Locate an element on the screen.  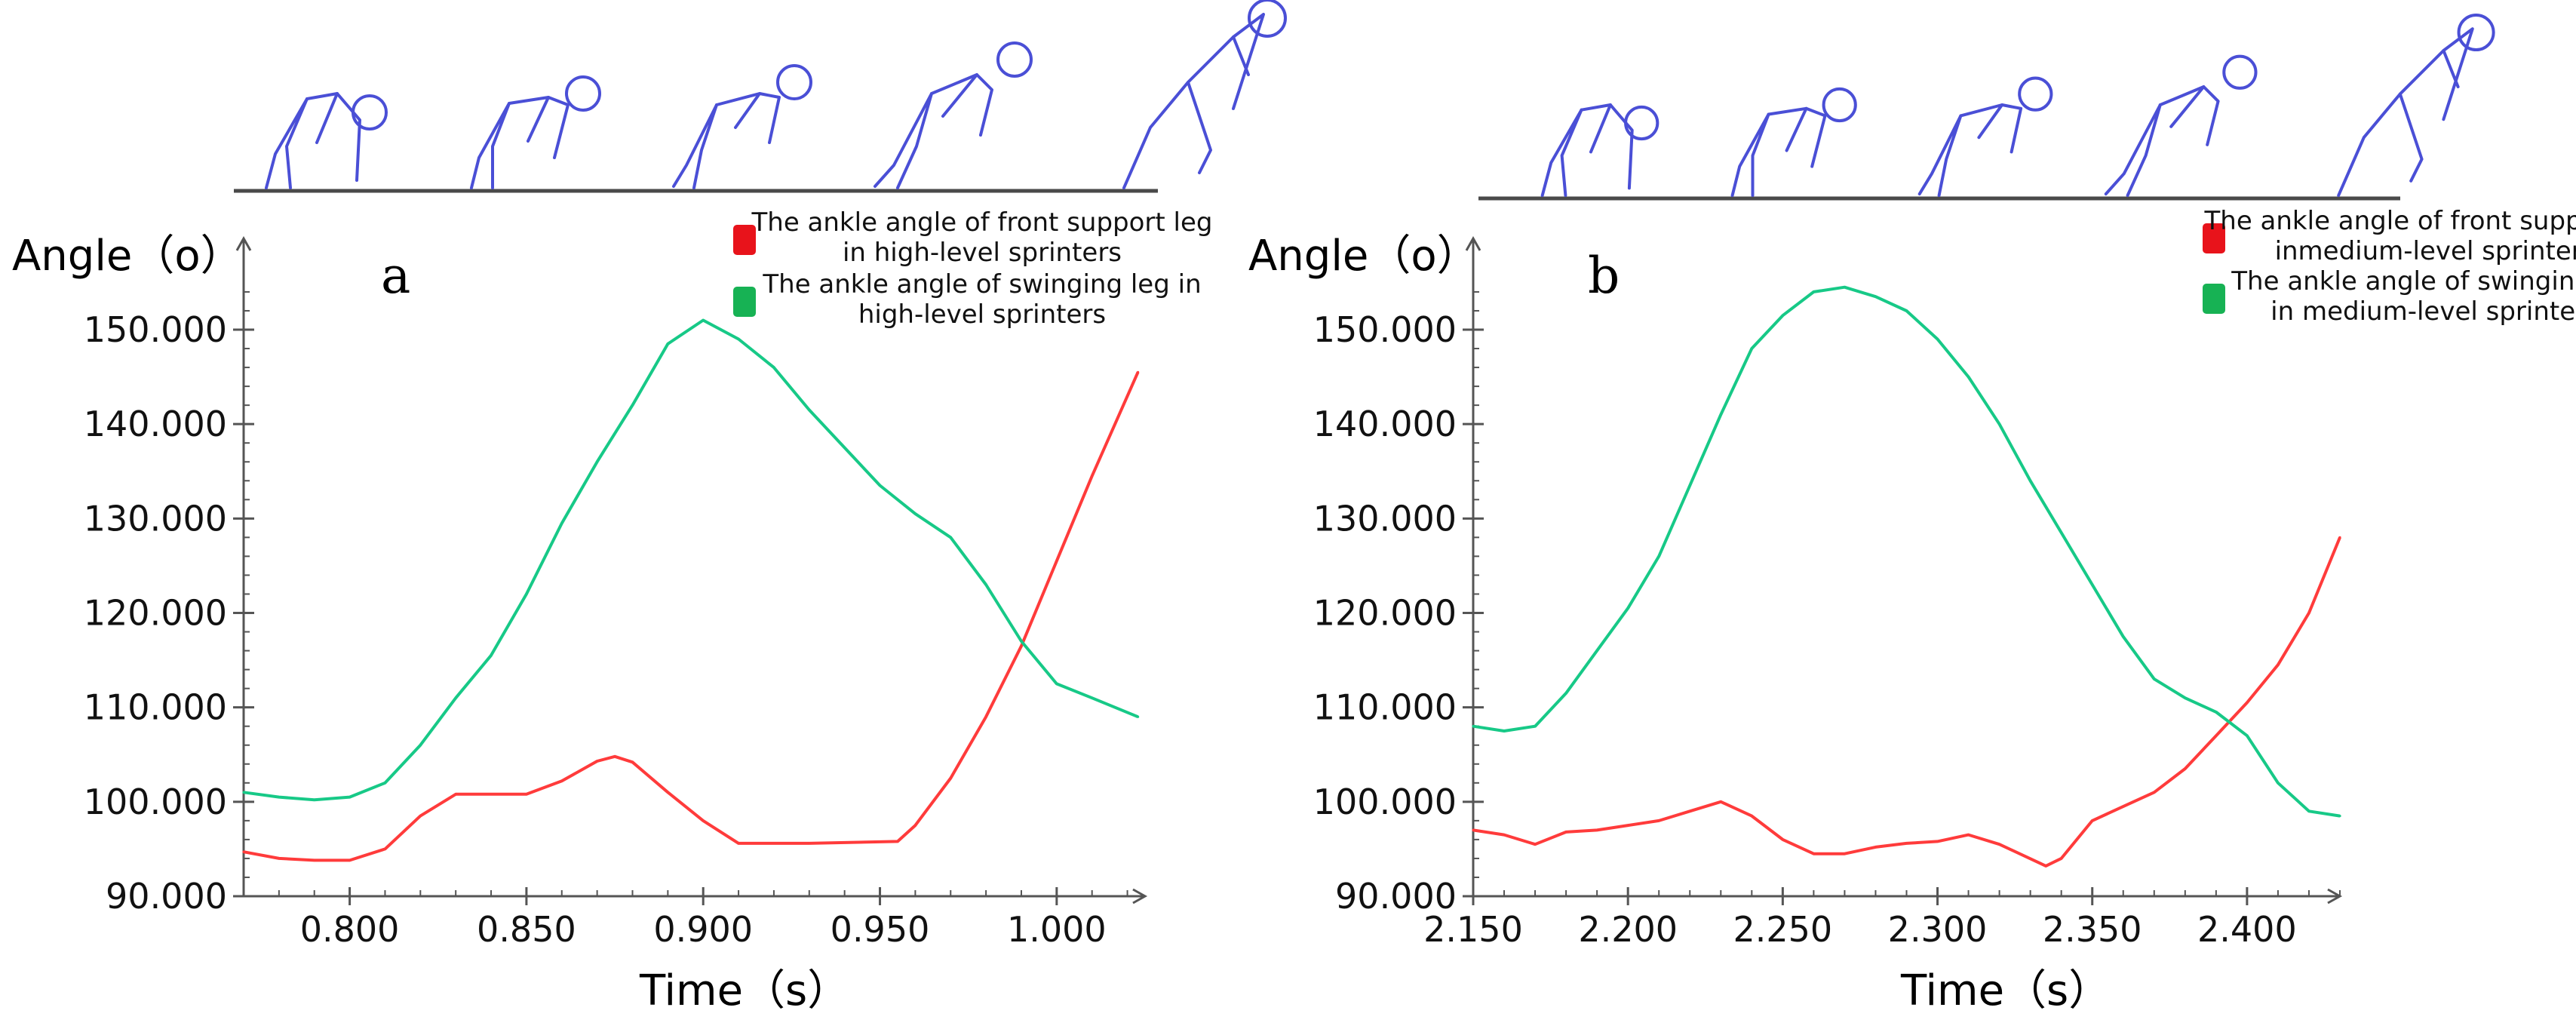
y-tick-label: 120.000 is located at coordinates (1385, 613).